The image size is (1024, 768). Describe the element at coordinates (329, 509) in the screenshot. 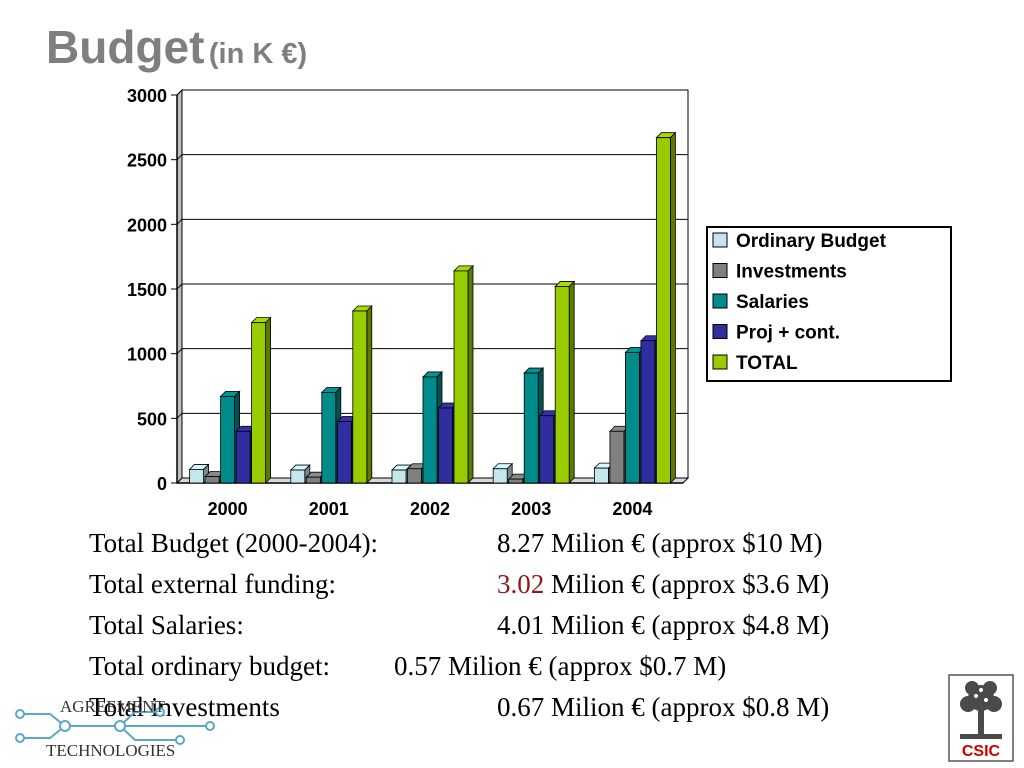

I see `x-tick-label: 2001` at that location.